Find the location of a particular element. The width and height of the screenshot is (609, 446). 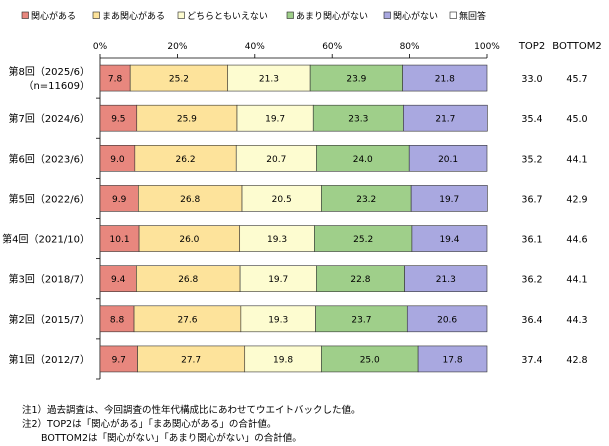

bar-value-label: 25.0 is located at coordinates (370, 360).